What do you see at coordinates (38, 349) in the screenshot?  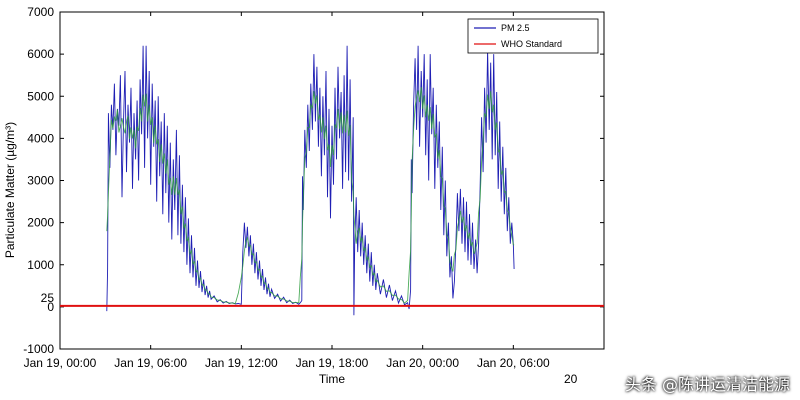 I see `y-tick-label: -1000` at bounding box center [38, 349].